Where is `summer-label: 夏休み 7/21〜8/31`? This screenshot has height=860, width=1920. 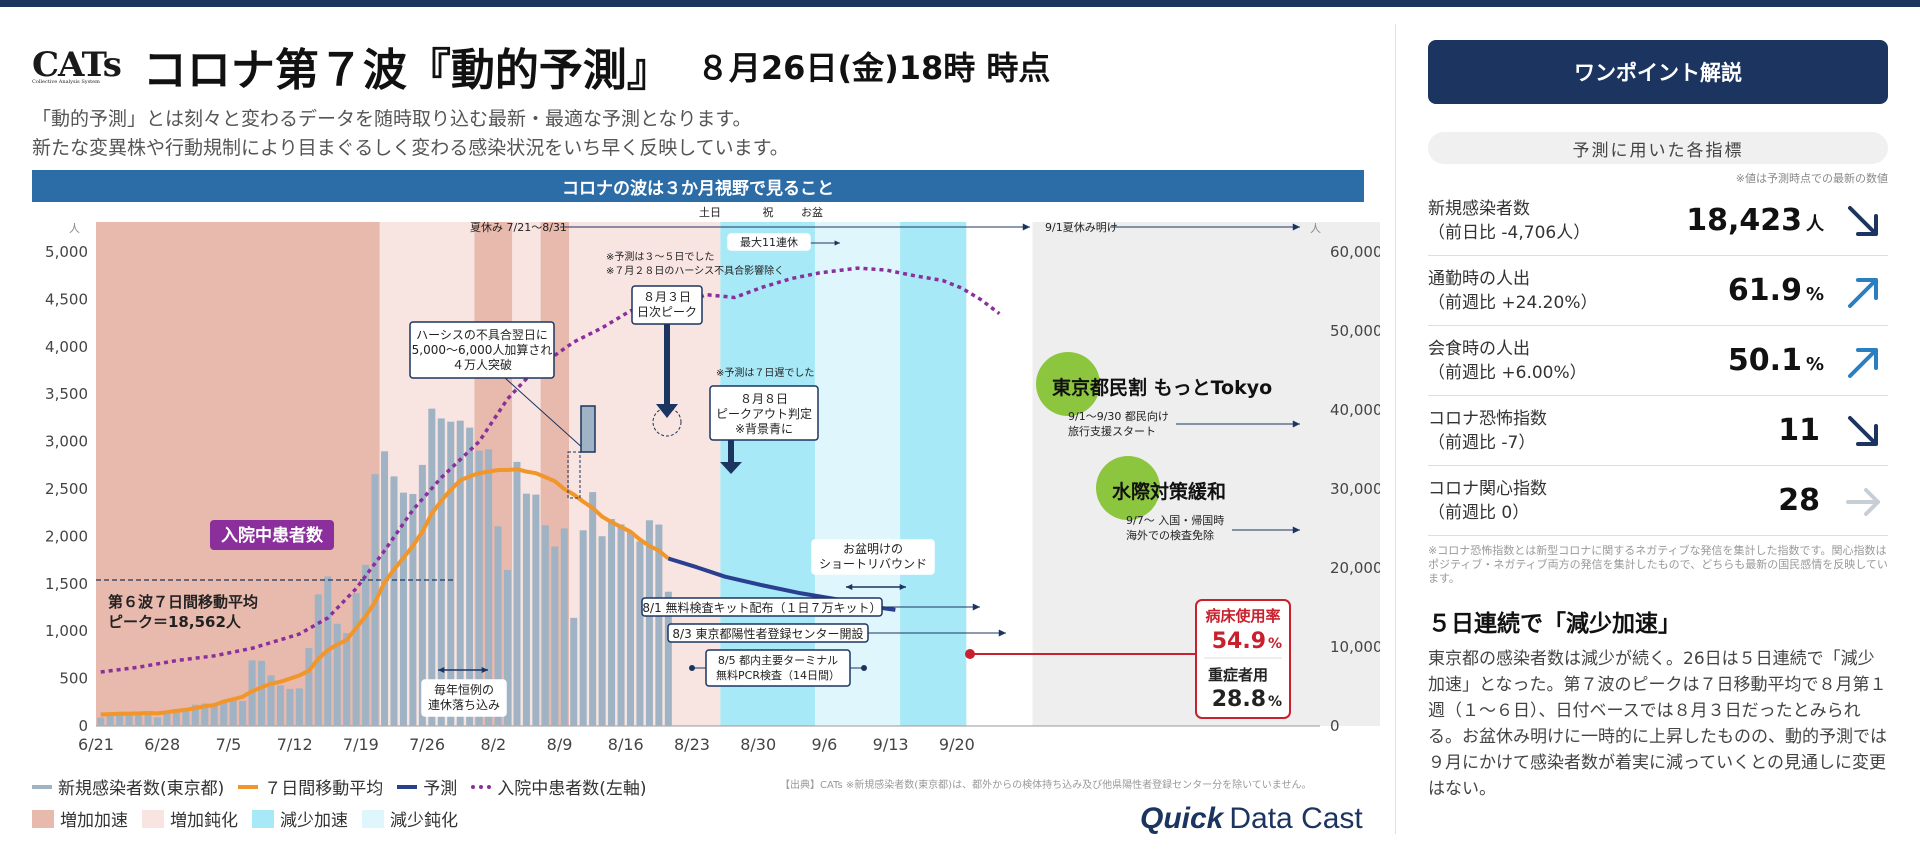
summer-label: 夏休み 7/21〜8/31 is located at coordinates (518, 227).